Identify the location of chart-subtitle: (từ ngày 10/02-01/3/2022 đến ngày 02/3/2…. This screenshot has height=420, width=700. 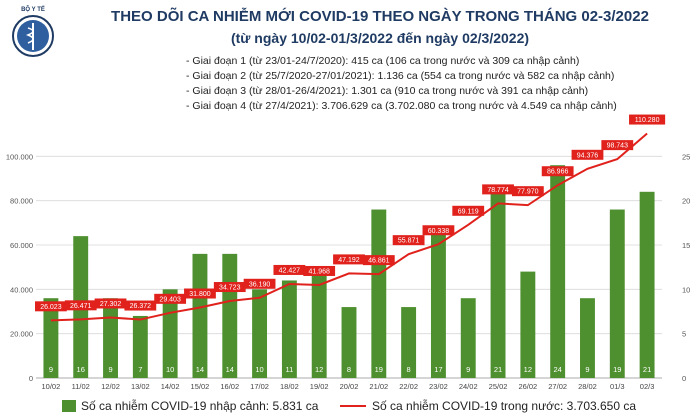
(380, 38).